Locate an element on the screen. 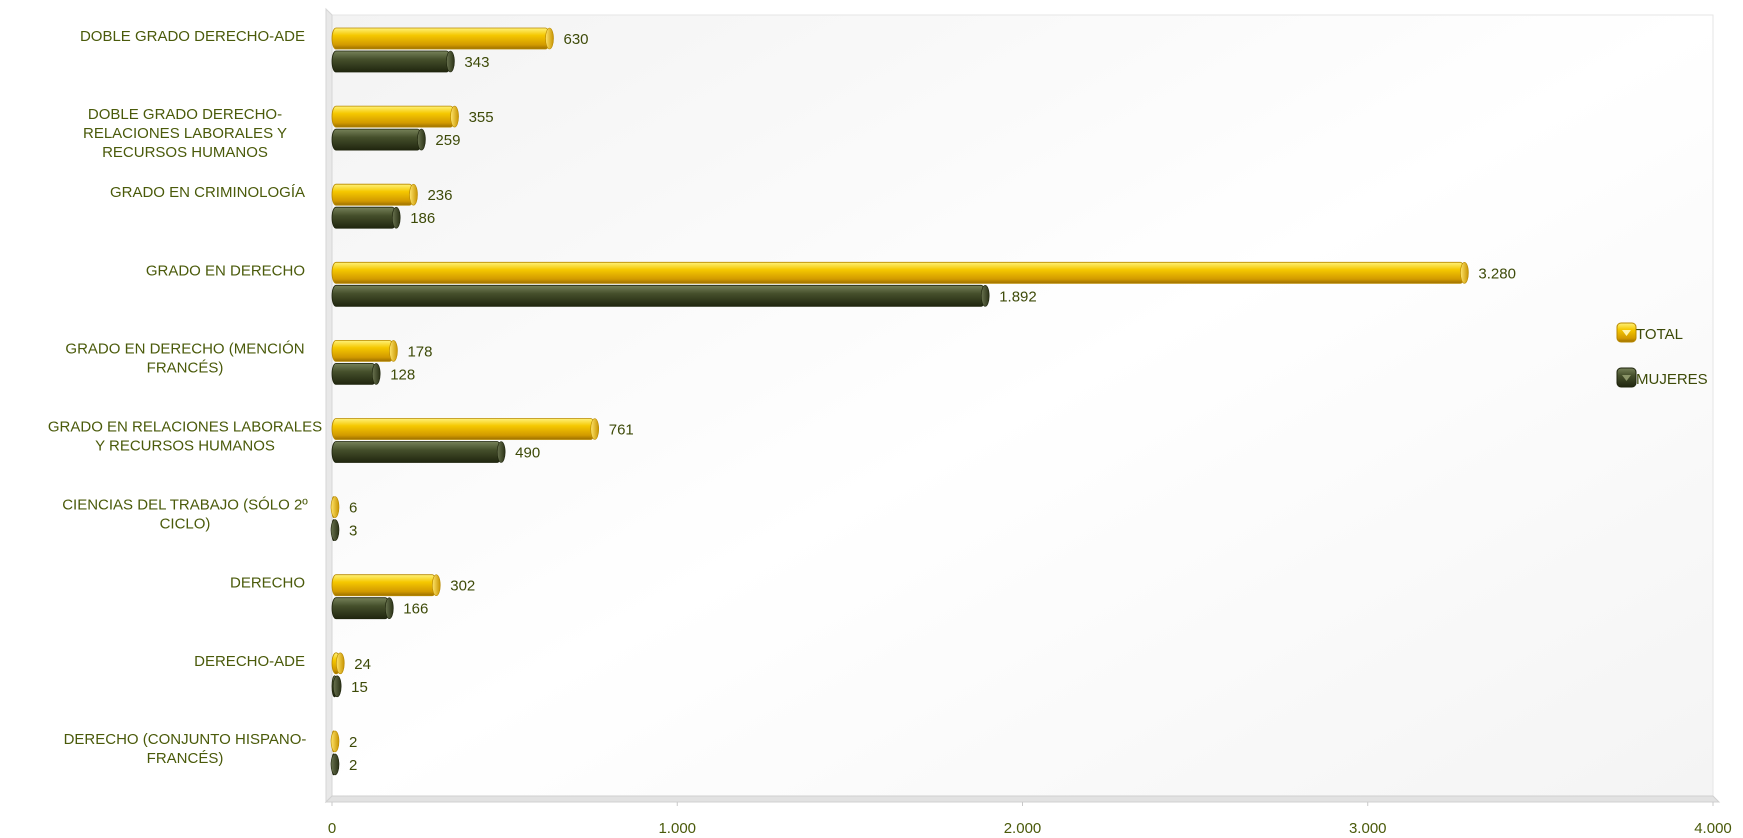  category-label: DERECHO is located at coordinates (267, 583).